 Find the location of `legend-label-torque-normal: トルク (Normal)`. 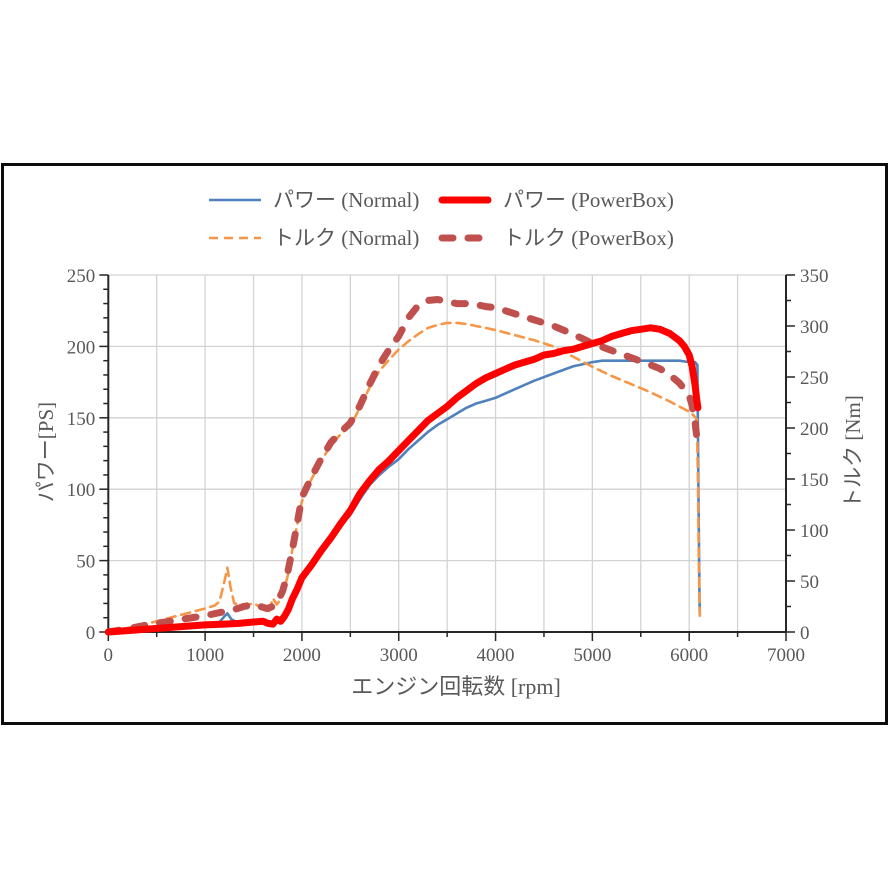

legend-label-torque-normal: トルク (Normal) is located at coordinates (346, 238).